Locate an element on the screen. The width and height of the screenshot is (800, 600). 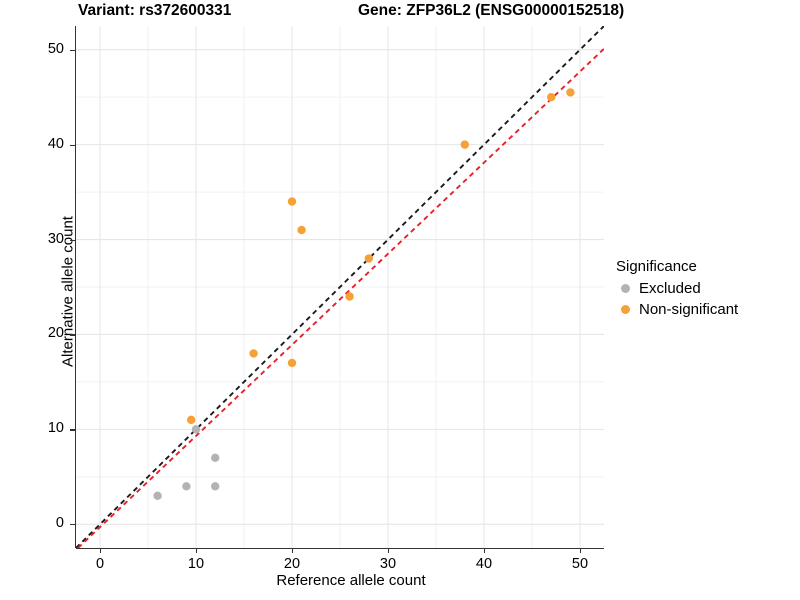
x-axis-line is located at coordinates (340, 549).